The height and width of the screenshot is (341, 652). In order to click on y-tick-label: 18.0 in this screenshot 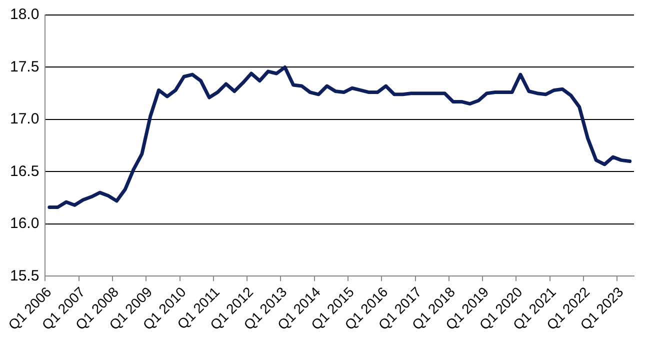, I will do `click(25, 15)`.